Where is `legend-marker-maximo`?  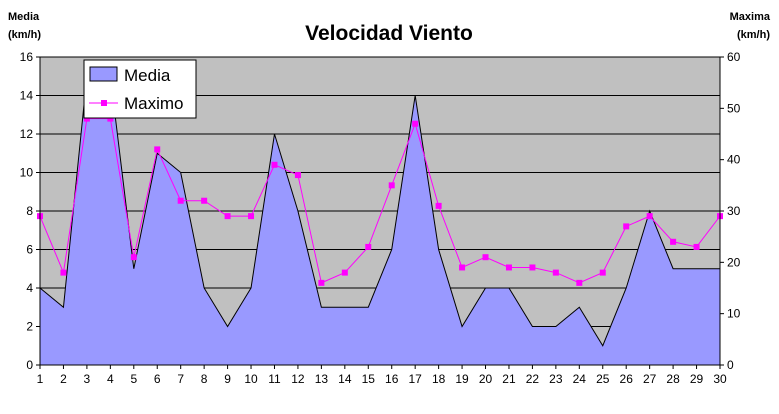
legend-marker-maximo is located at coordinates (104, 103).